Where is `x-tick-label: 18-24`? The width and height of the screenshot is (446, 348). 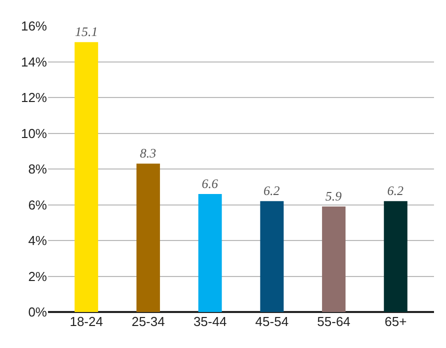 x-tick-label: 18-24 is located at coordinates (86, 321).